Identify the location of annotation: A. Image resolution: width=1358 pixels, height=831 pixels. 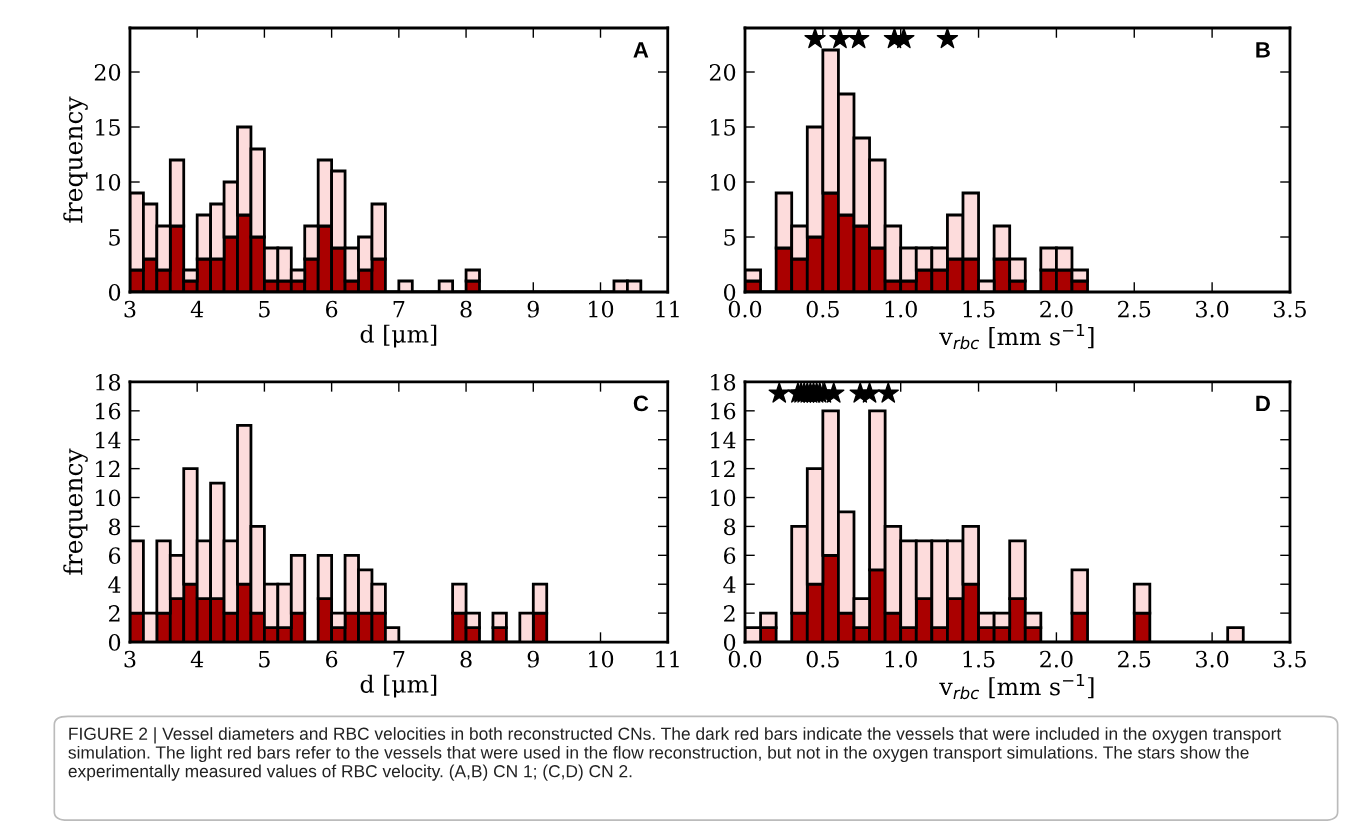
(641, 50).